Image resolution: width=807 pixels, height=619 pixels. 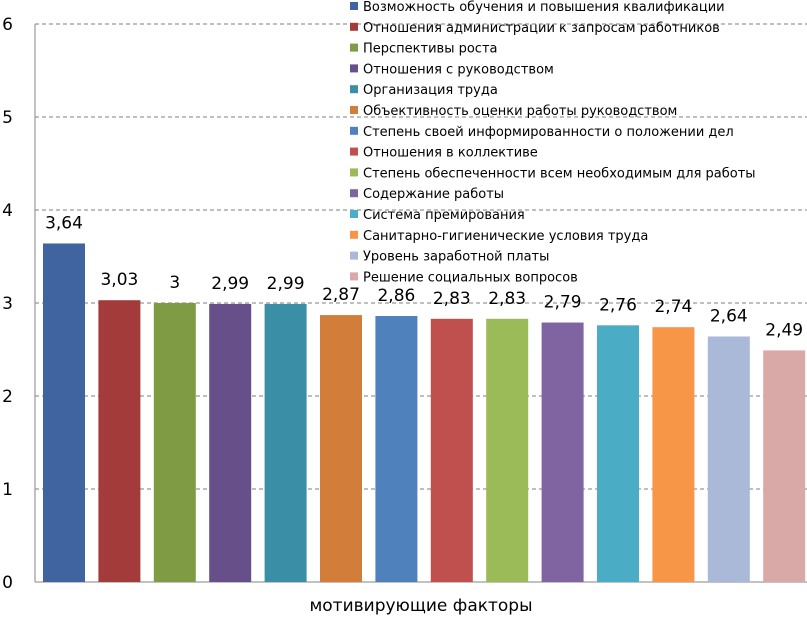 I want to click on data-label: 2,87, so click(x=341, y=295).